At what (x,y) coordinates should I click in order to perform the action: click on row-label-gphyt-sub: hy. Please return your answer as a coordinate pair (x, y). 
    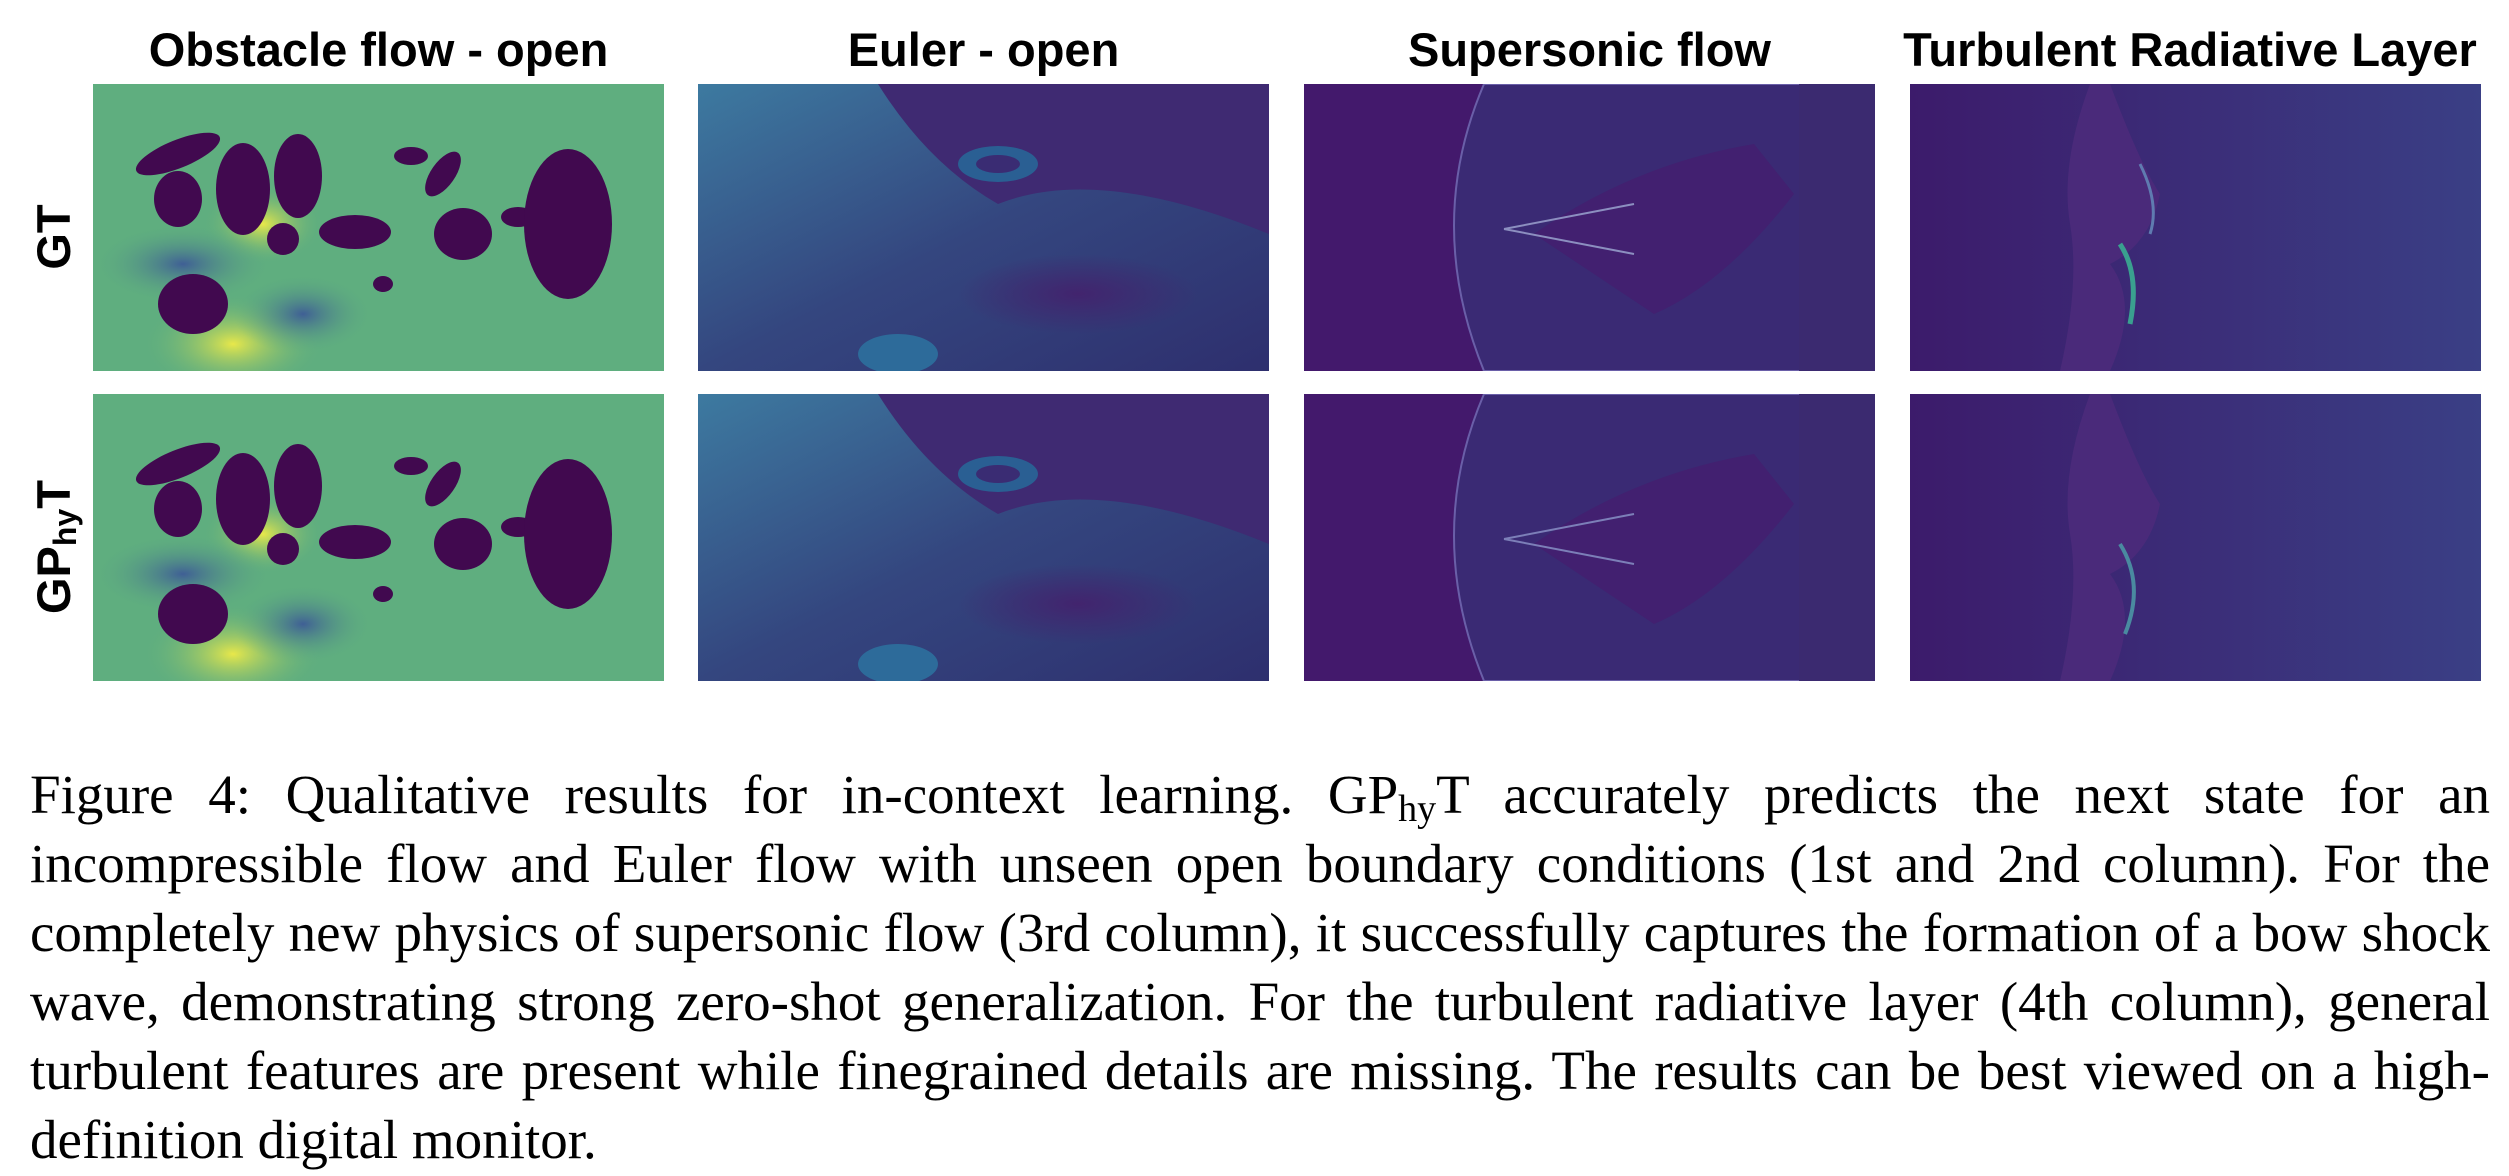
    Looking at the image, I should click on (65, 527).